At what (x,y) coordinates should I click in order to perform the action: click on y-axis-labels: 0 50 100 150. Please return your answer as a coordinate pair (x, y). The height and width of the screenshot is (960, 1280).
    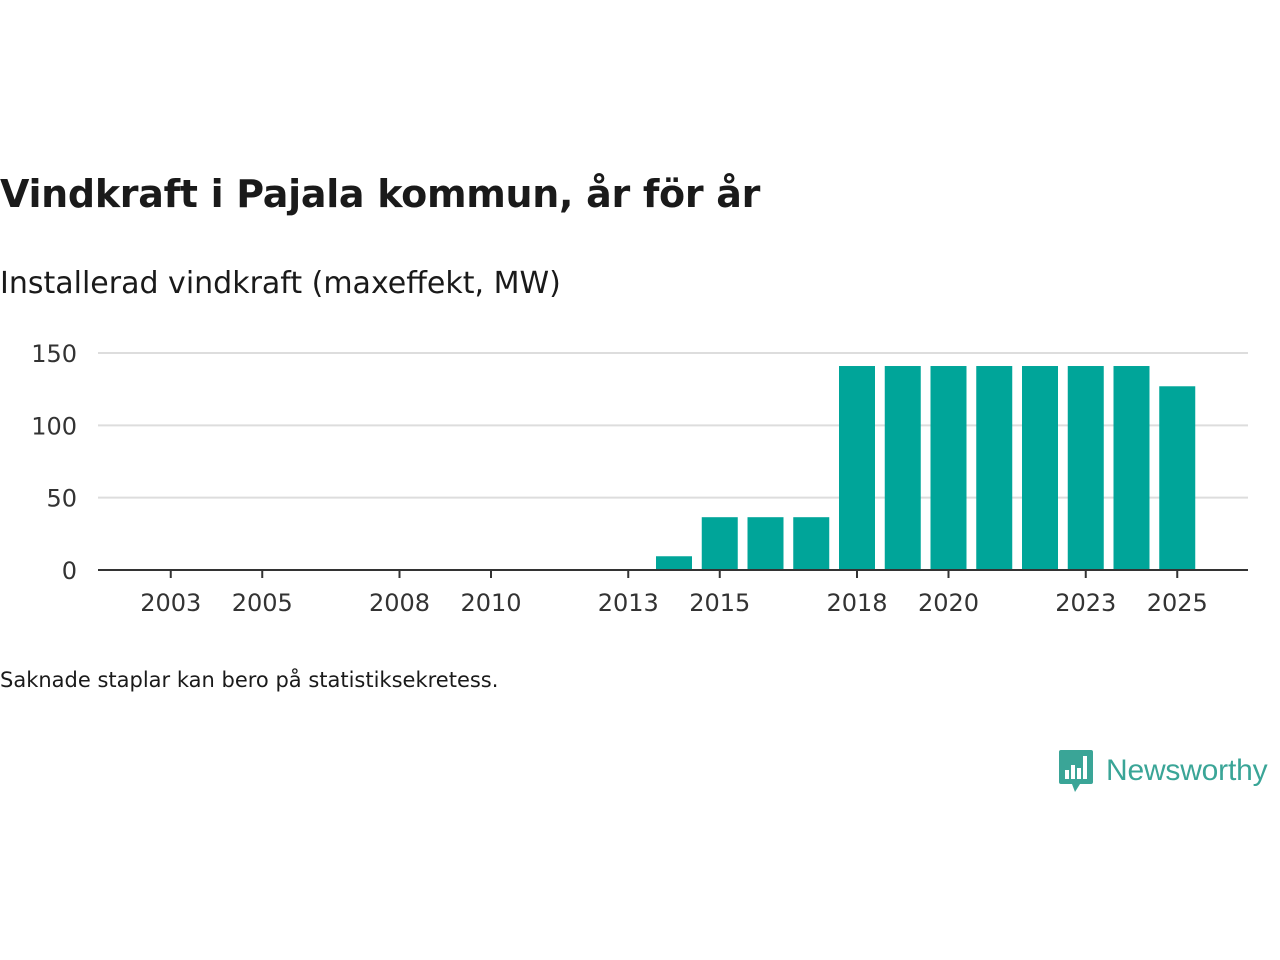
    Looking at the image, I should click on (54, 462).